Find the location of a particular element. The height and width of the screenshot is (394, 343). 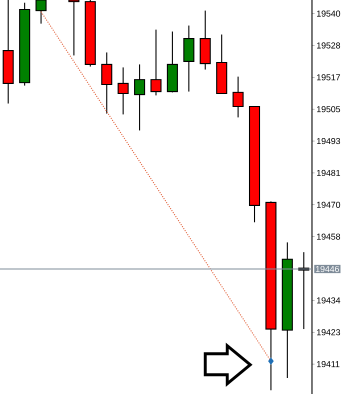

y-tick-label: 19481 is located at coordinates (328, 173).